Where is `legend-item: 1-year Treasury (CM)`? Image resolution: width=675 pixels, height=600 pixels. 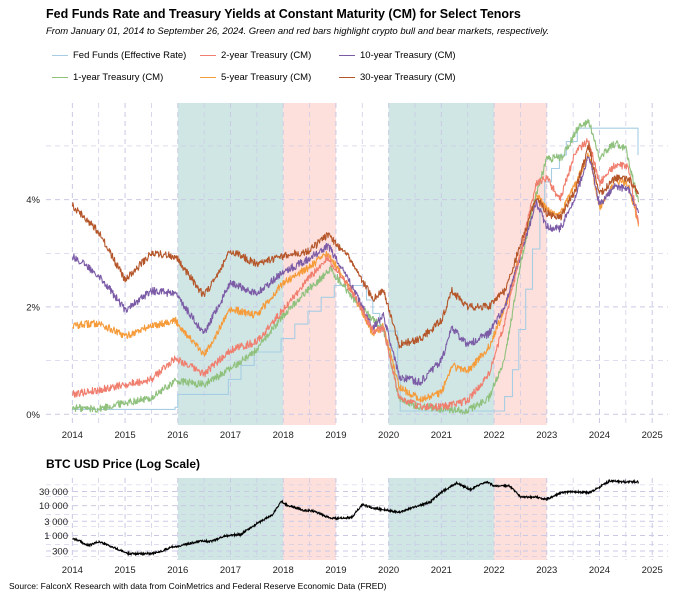 legend-item: 1-year Treasury (CM) is located at coordinates (107, 77).